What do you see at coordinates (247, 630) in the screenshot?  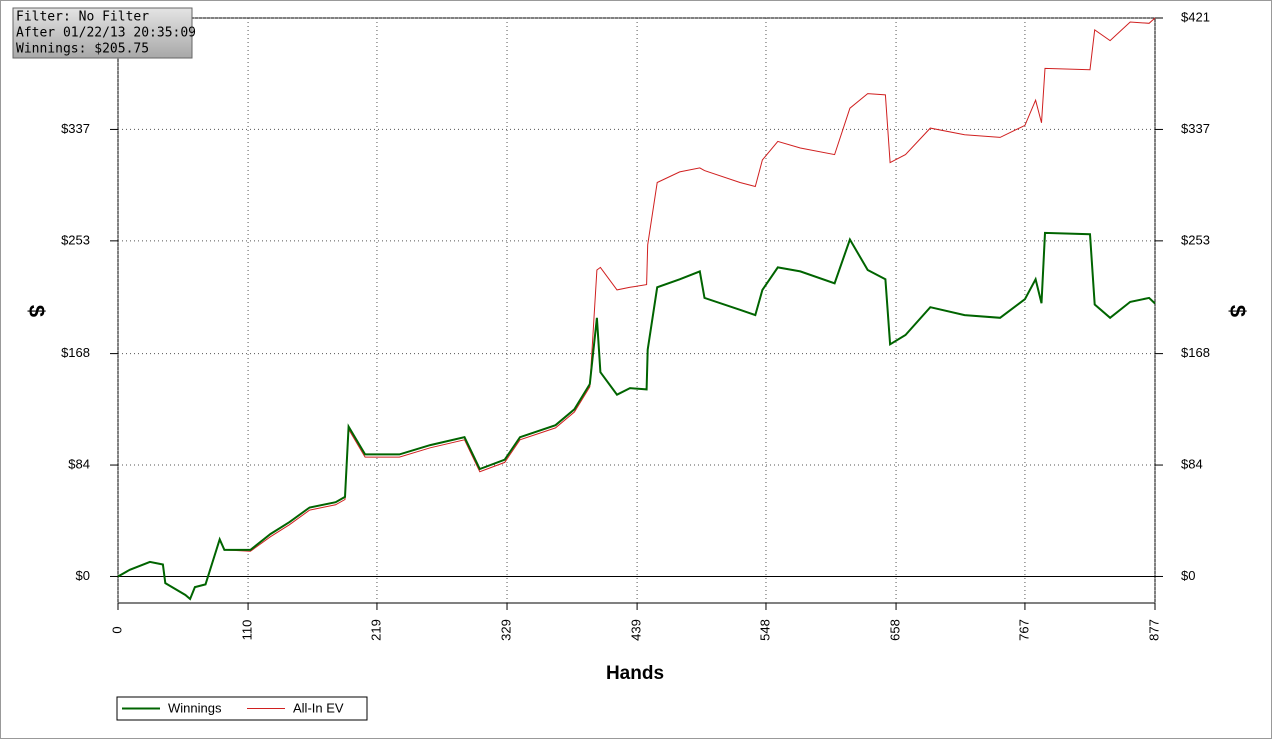 I see `x-tick-label: 110` at bounding box center [247, 630].